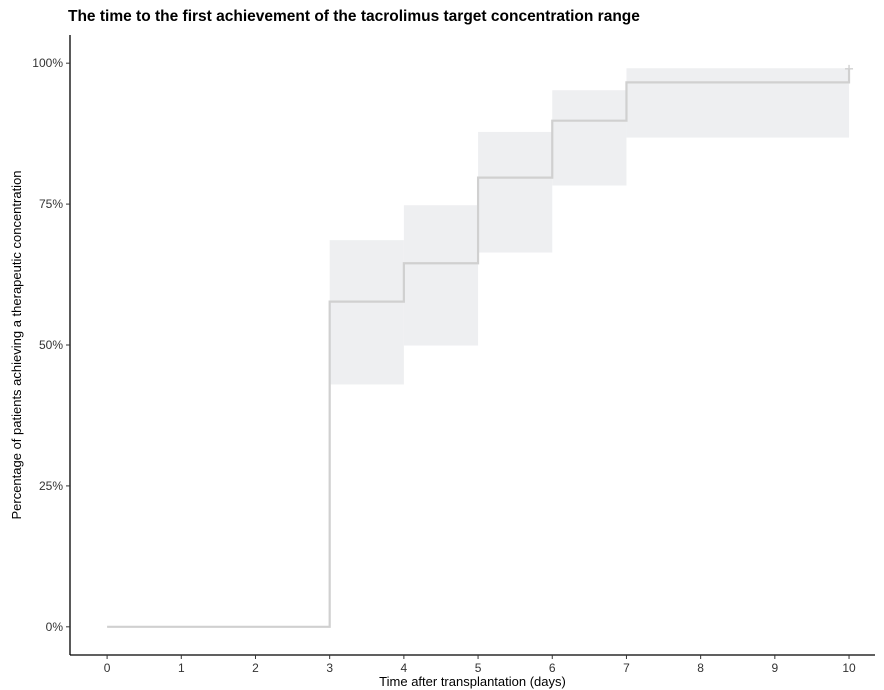 Image resolution: width=884 pixels, height=690 pixels. I want to click on y-ticks: 0% 25% 50% 75% 100%, so click(51, 345).